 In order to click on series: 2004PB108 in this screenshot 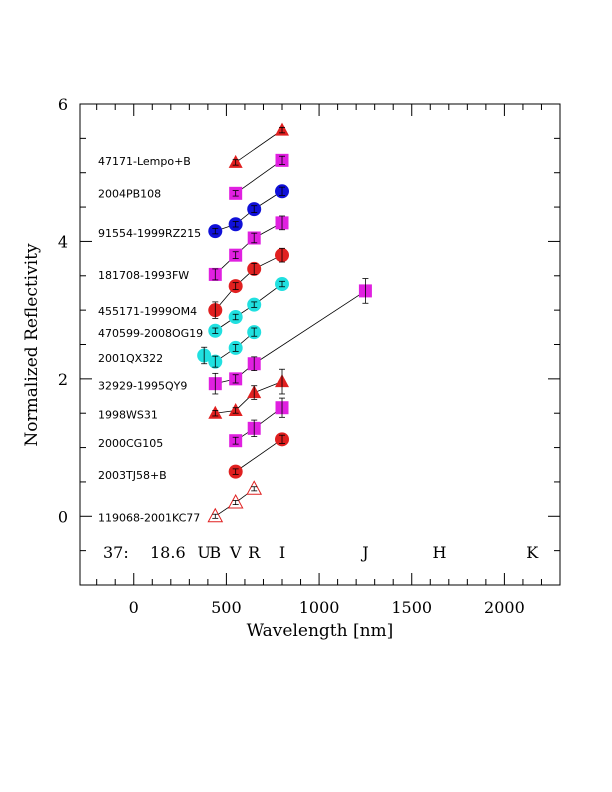, I will do `click(193, 176)`.